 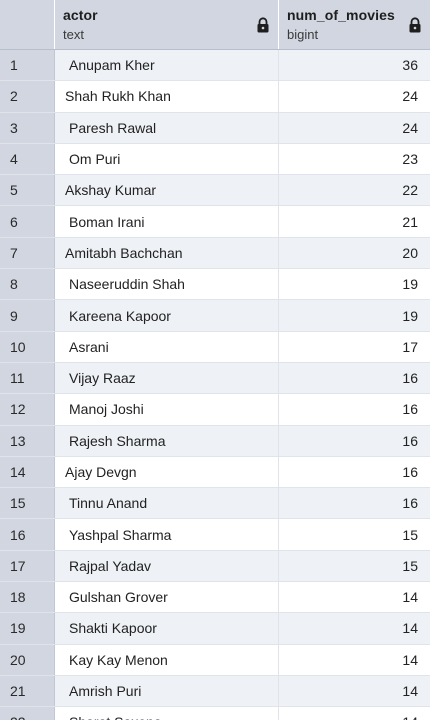 I want to click on cell-num-of-movies: 21, so click(x=354, y=221).